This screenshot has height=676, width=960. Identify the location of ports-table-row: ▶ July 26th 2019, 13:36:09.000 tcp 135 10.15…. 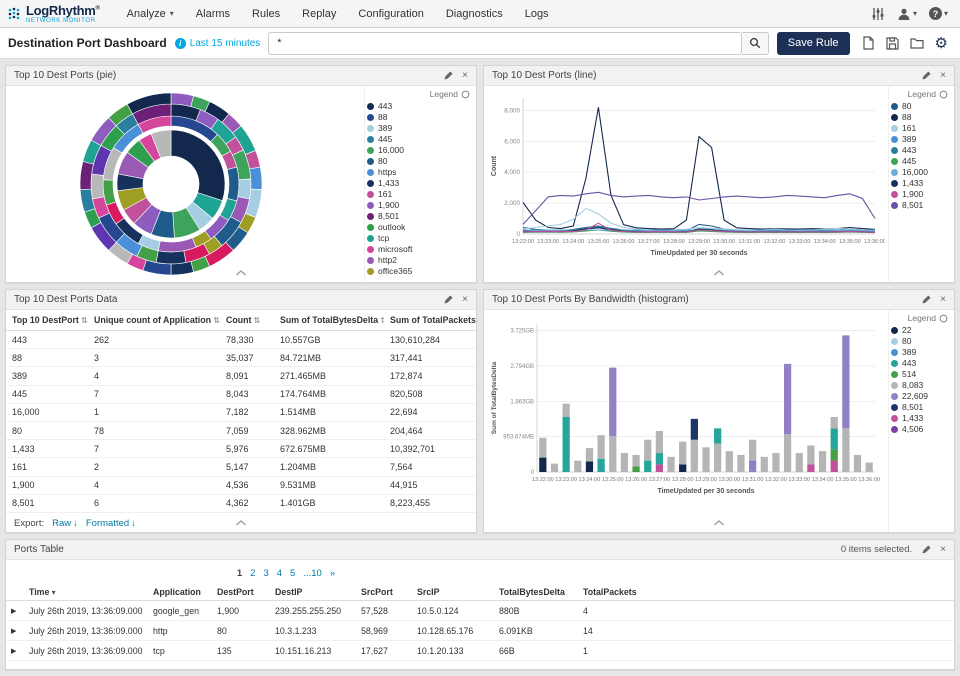
(480, 650).